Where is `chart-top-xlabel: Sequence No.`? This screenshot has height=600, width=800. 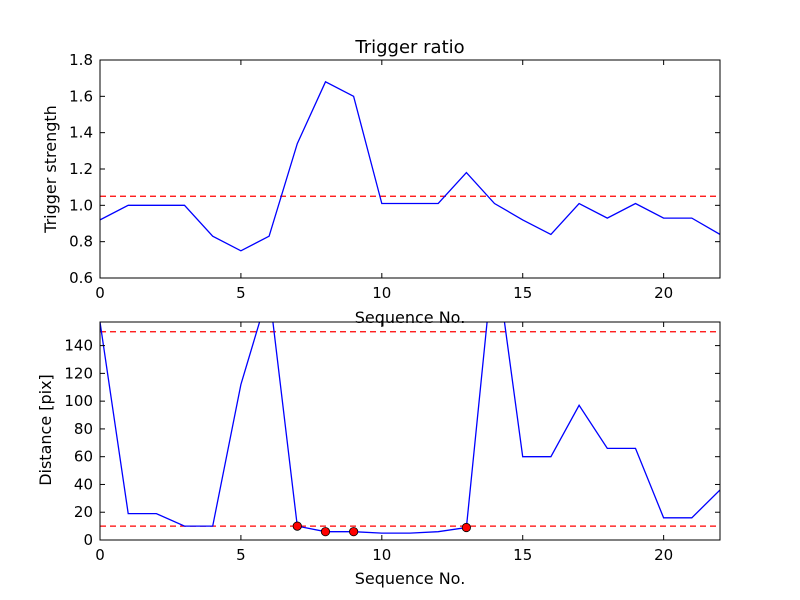
chart-top-xlabel: Sequence No. is located at coordinates (410, 317).